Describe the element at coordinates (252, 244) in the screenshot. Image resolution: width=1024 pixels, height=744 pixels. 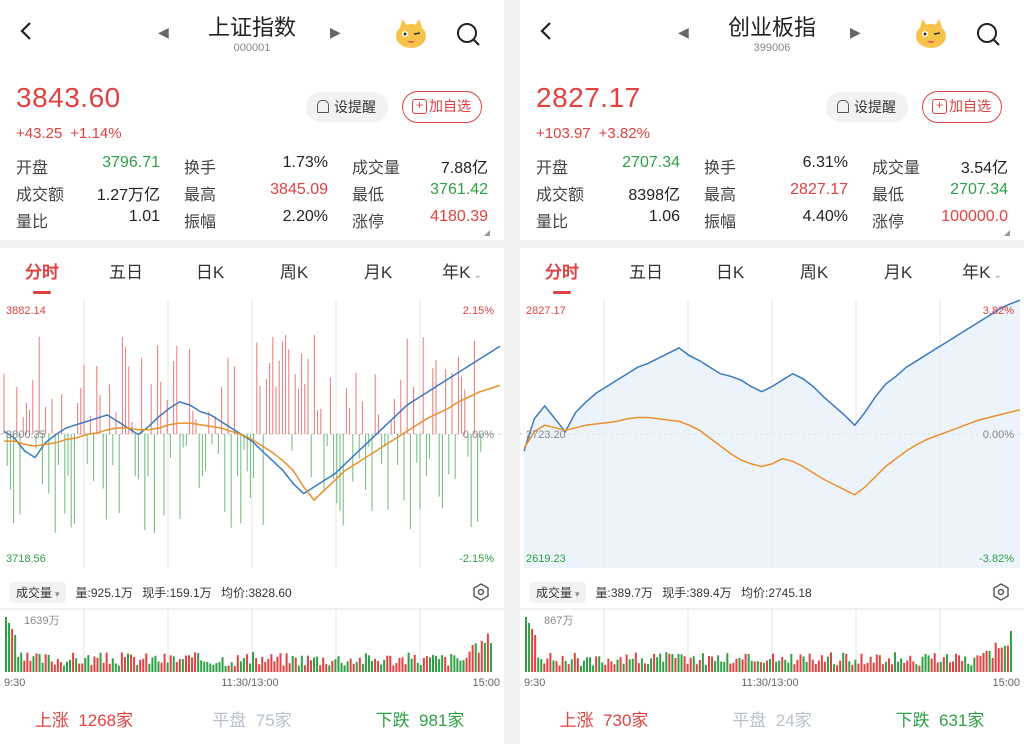
I see `divider` at that location.